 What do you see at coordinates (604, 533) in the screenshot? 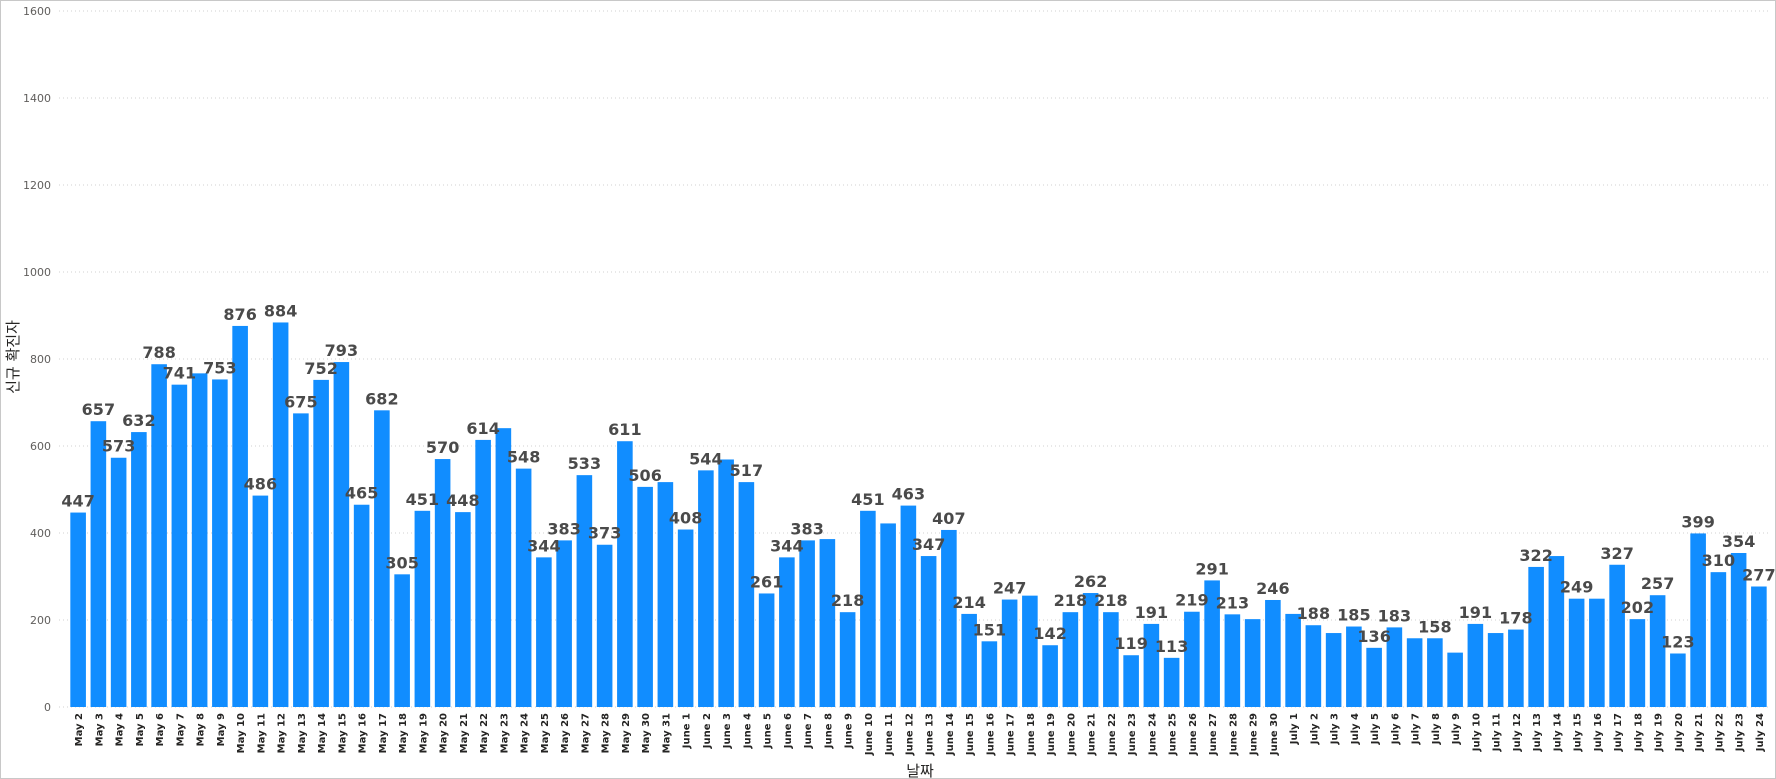
I see `data-label: 373` at bounding box center [604, 533].